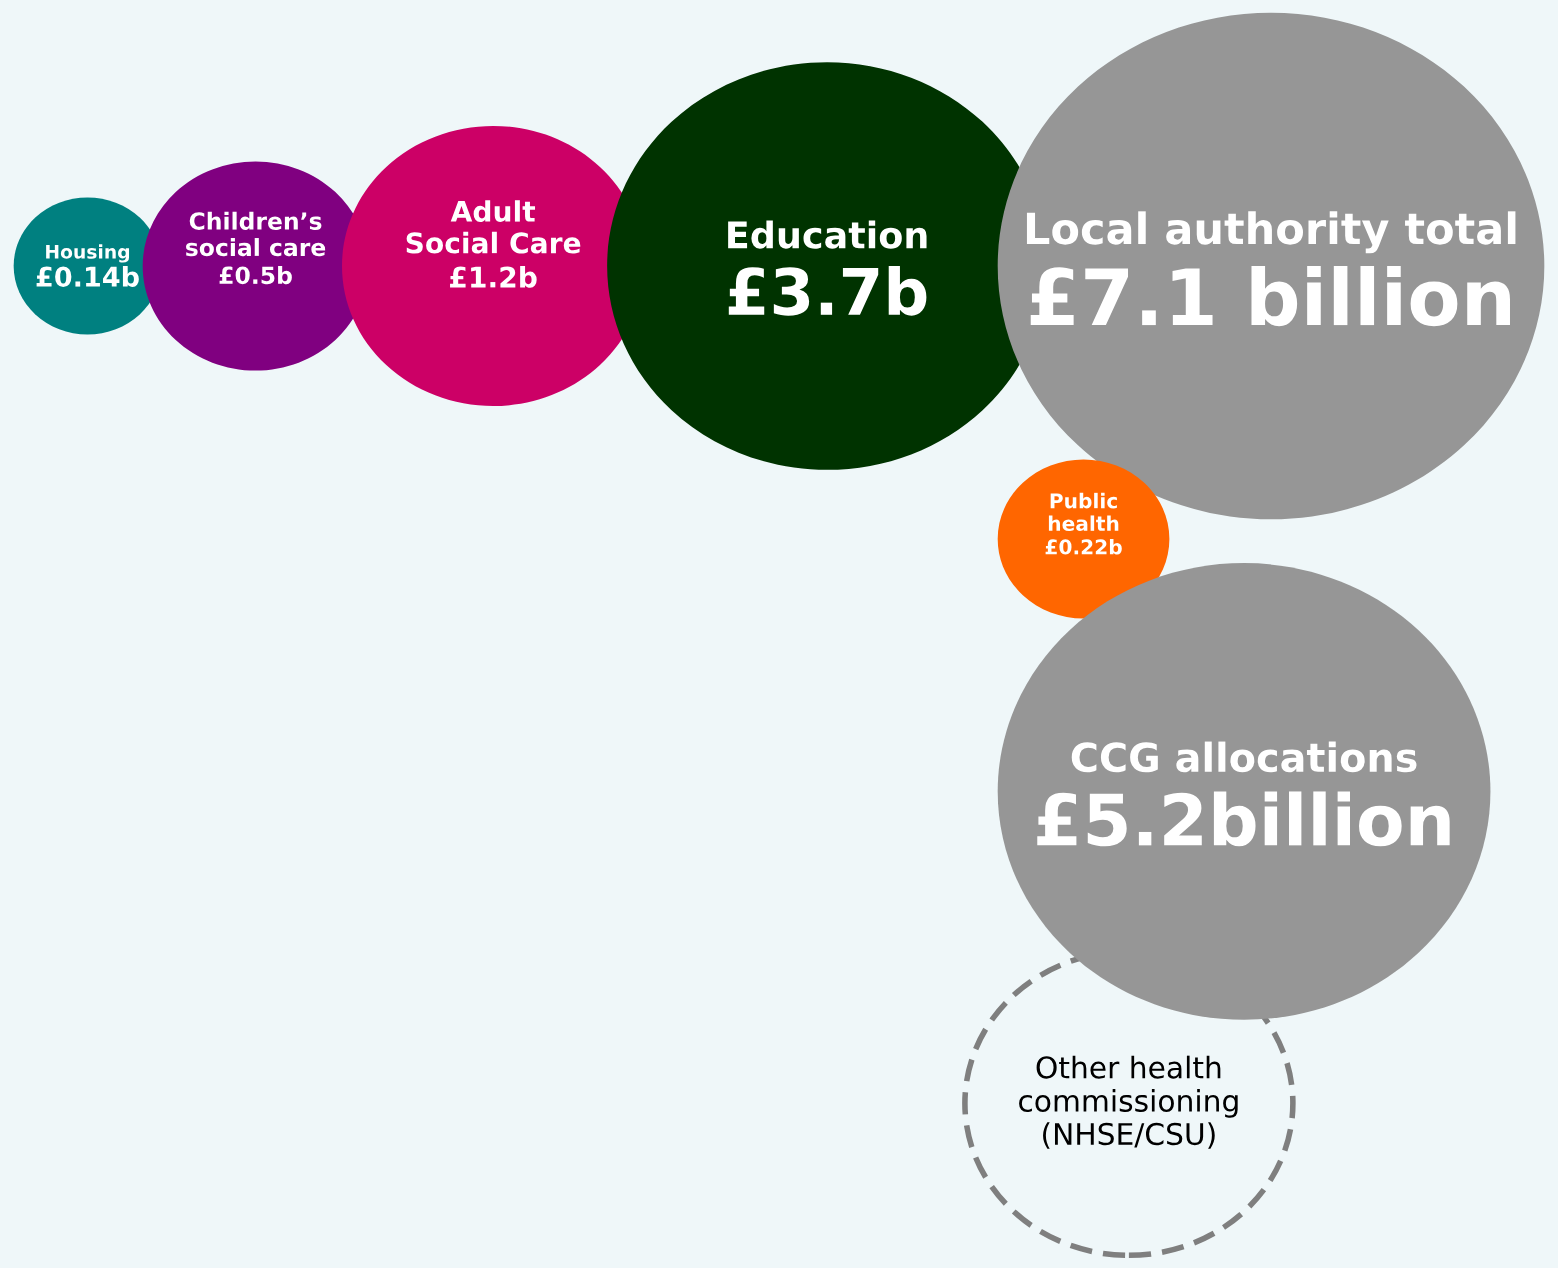  I want to click on category-label: Education, so click(827, 234).